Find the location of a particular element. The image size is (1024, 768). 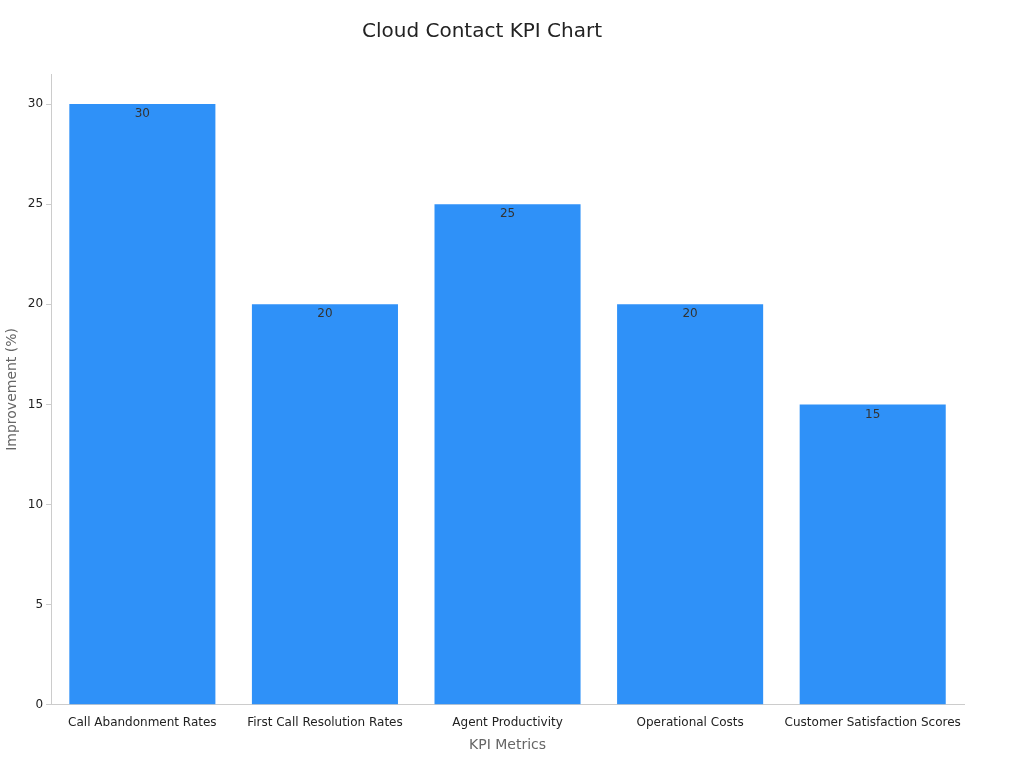

y-tick-label: 0 is located at coordinates (39, 703).